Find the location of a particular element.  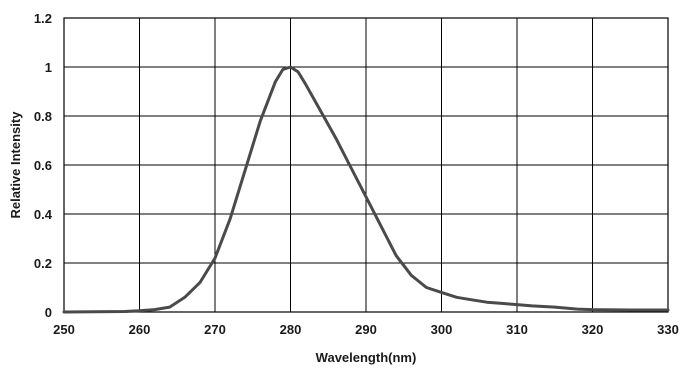

x-tick-label-270: 270 is located at coordinates (215, 329).